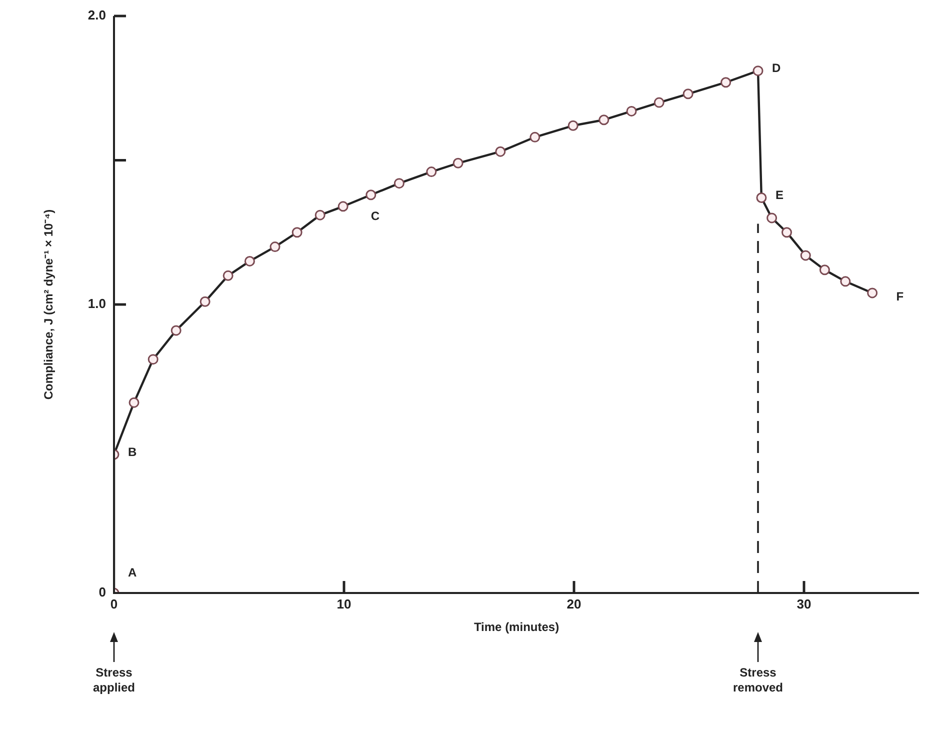 This screenshot has width=928, height=739. What do you see at coordinates (804, 604) in the screenshot?
I see `x-tick-label: 30` at bounding box center [804, 604].